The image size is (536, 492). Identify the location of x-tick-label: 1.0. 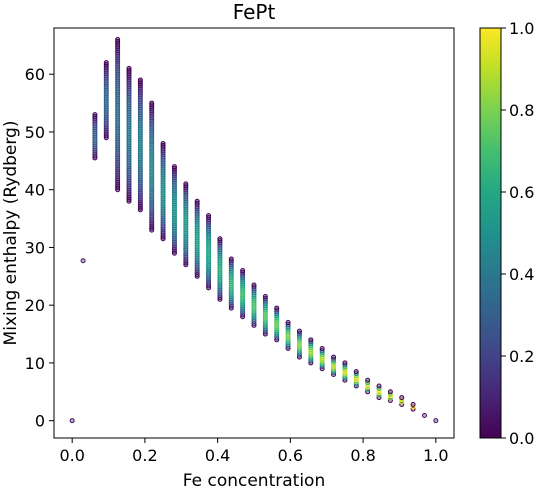
(435, 455).